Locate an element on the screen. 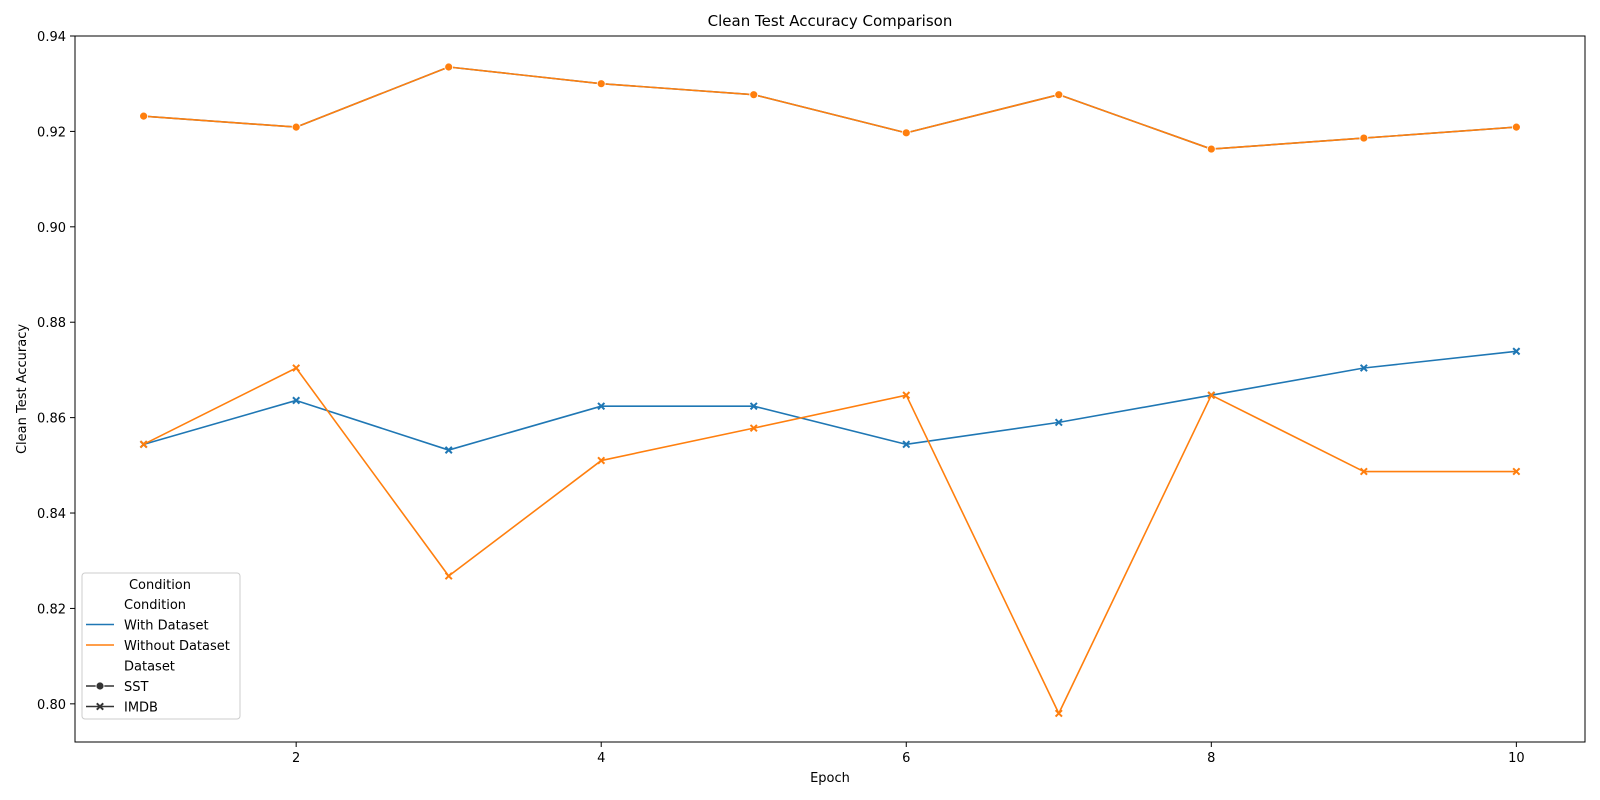 This screenshot has width=1600, height=800. x-tick-label: 6 is located at coordinates (906, 758).